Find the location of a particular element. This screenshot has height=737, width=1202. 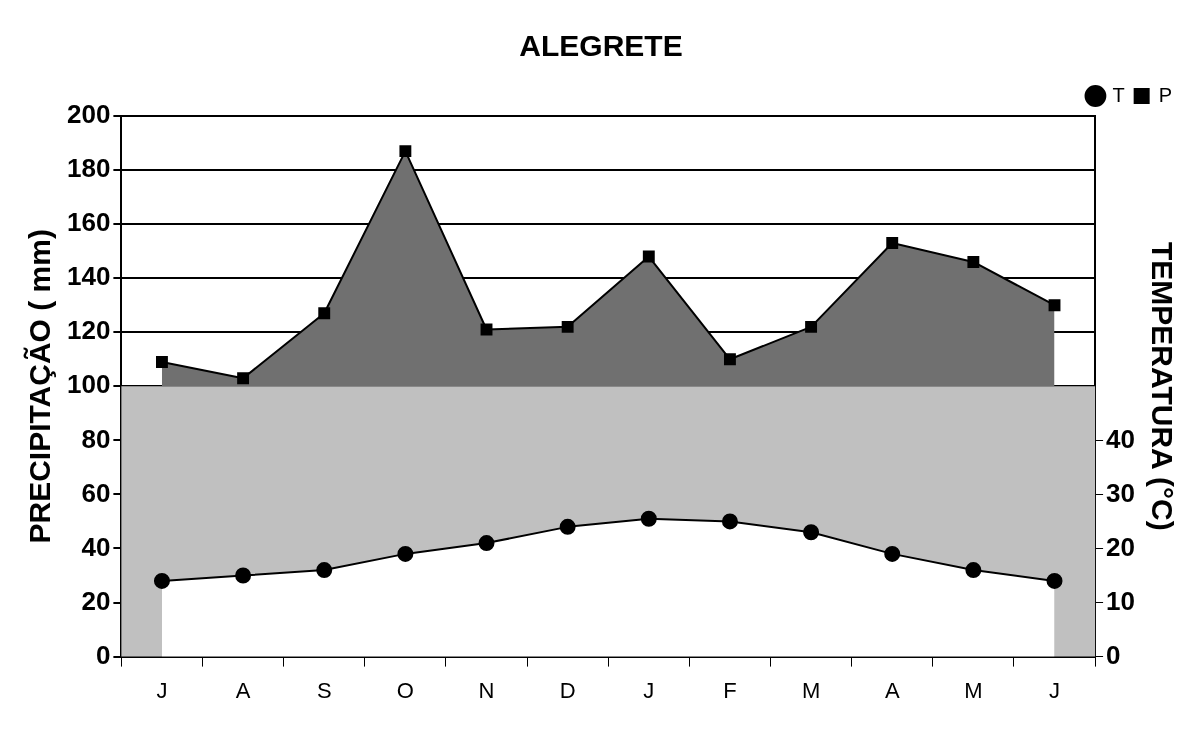

legend-label: P is located at coordinates (1165, 94).